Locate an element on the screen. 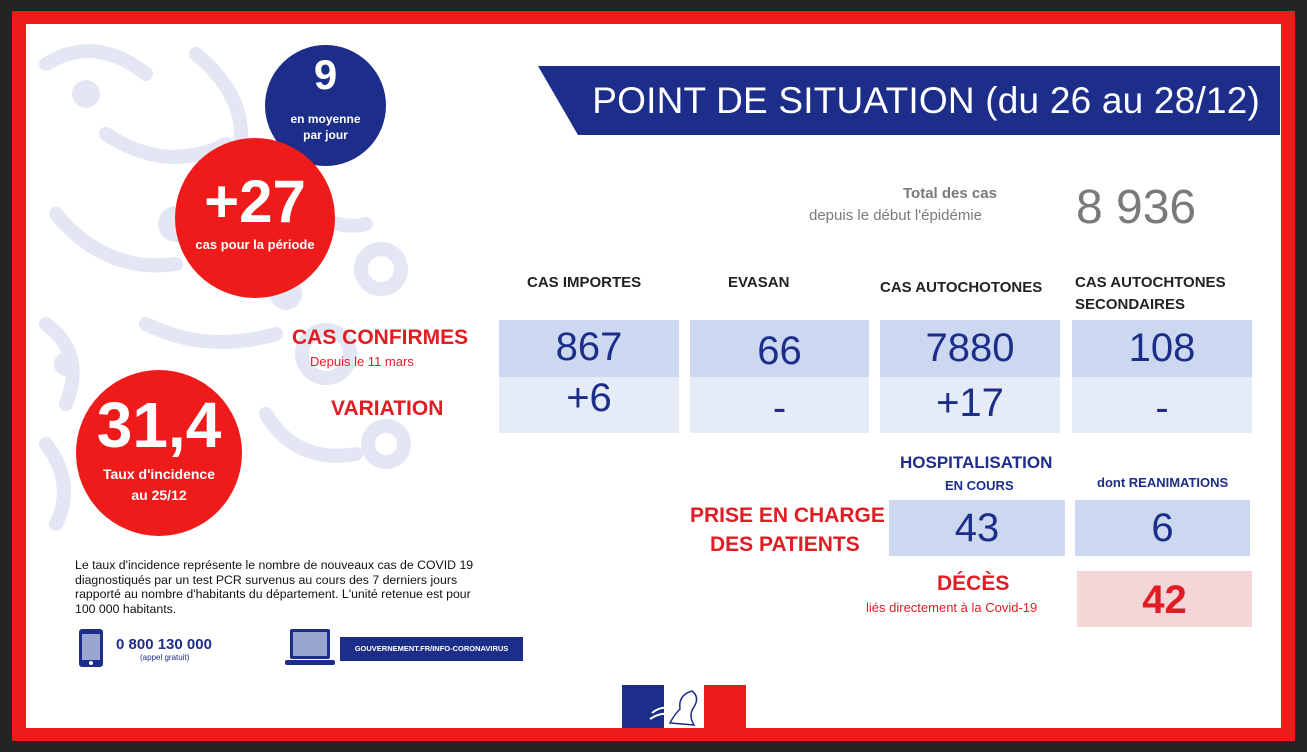 This screenshot has height=752, width=1307. incidence-label-2: au 25/12 is located at coordinates (159, 495).